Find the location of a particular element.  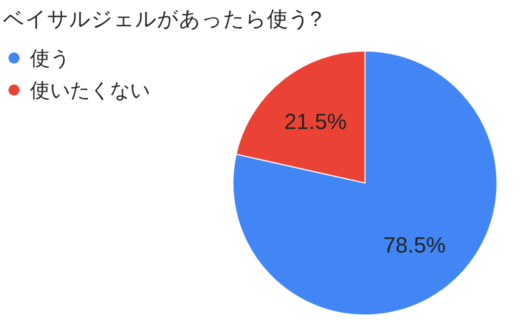

data-label: 21.5% is located at coordinates (315, 121).